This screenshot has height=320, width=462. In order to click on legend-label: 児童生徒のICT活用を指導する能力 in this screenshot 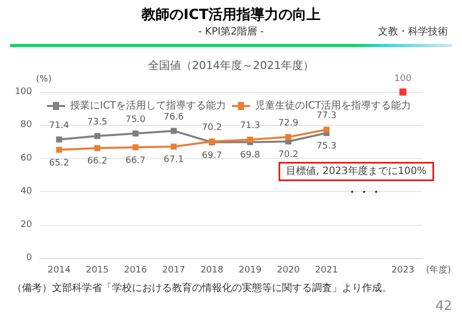, I will do `click(333, 106)`.